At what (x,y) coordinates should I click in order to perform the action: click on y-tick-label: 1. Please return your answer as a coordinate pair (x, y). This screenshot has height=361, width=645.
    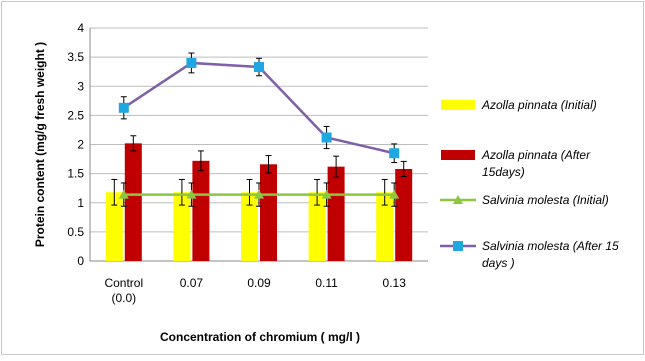
    Looking at the image, I should click on (80, 203).